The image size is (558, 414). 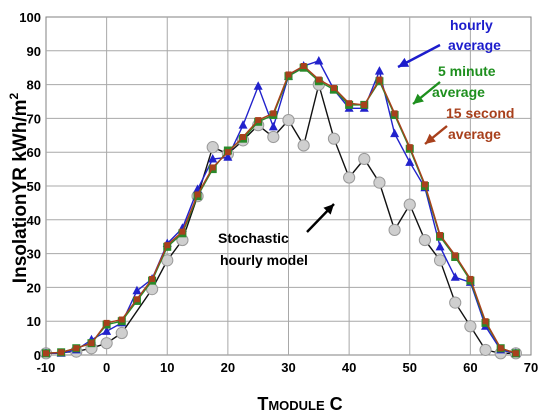 I want to click on y-tick-label: 90, so click(x=34, y=51).